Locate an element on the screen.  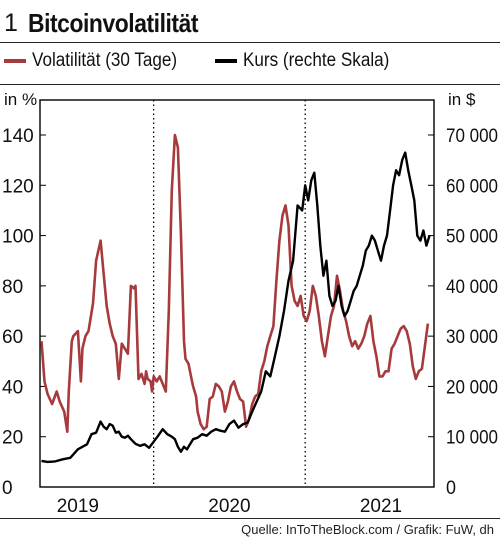
legend-label-volatility: Volatilität (30 Tage) is located at coordinates (105, 60).